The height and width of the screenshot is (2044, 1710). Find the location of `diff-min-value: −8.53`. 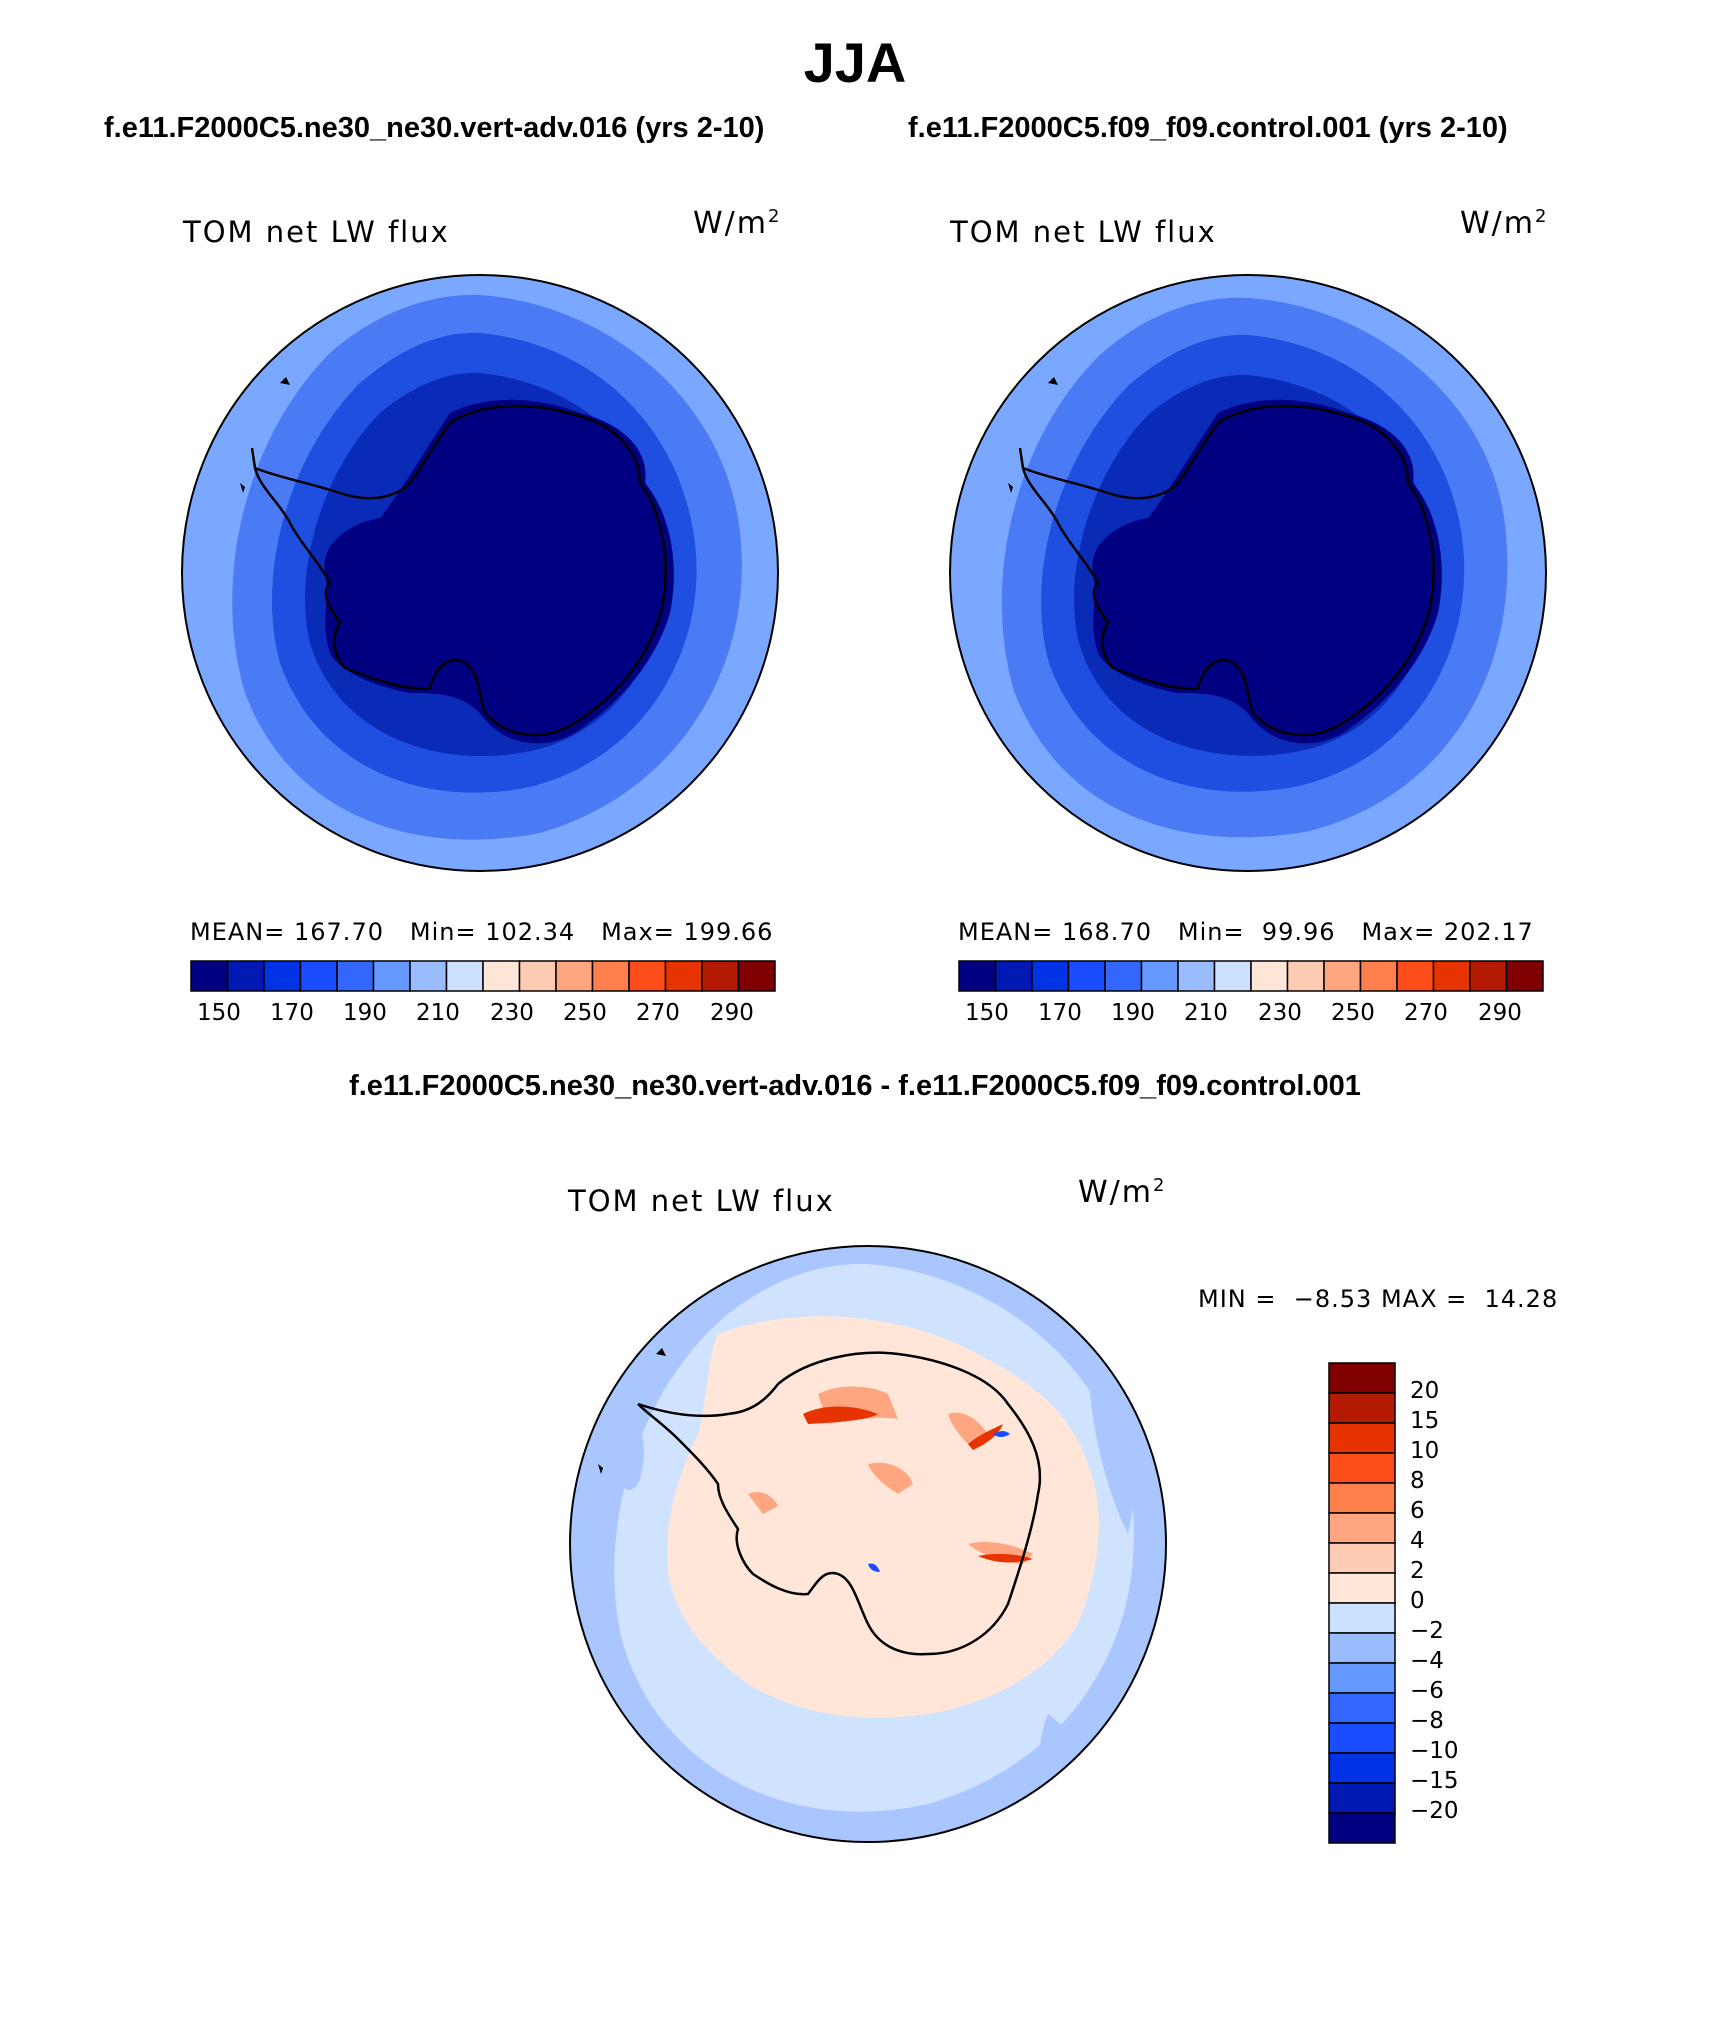

diff-min-value: −8.53 is located at coordinates (1333, 1299).